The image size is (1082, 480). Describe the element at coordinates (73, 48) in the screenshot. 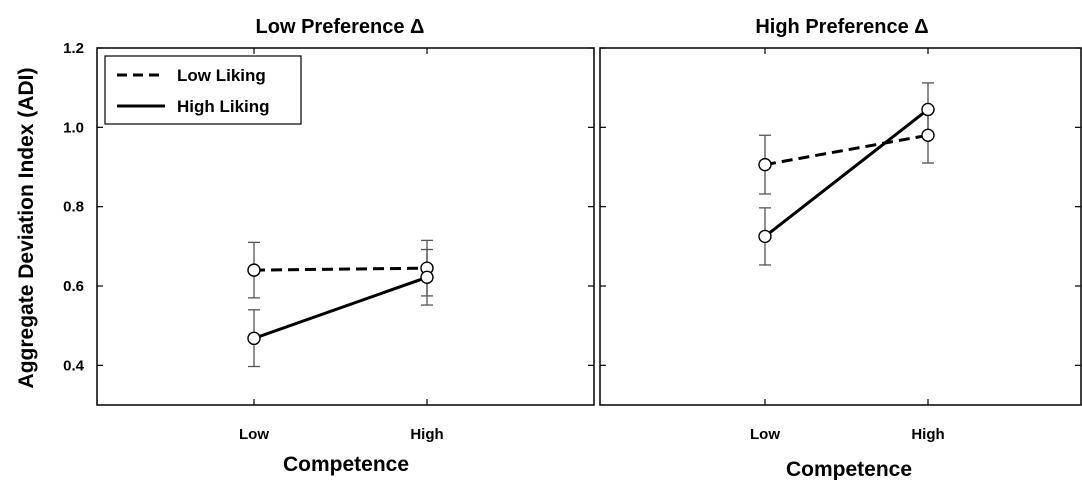

I see `y-tick-label: 1.2` at that location.